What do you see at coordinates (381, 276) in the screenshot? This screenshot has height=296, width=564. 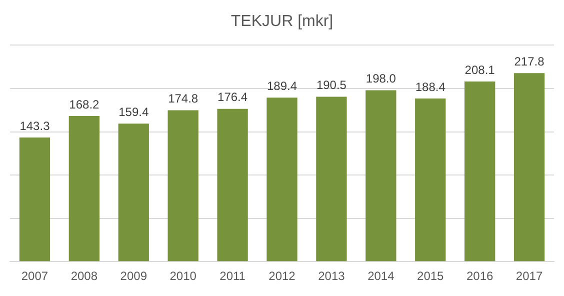 I see `x-tick-label: 2014` at bounding box center [381, 276].